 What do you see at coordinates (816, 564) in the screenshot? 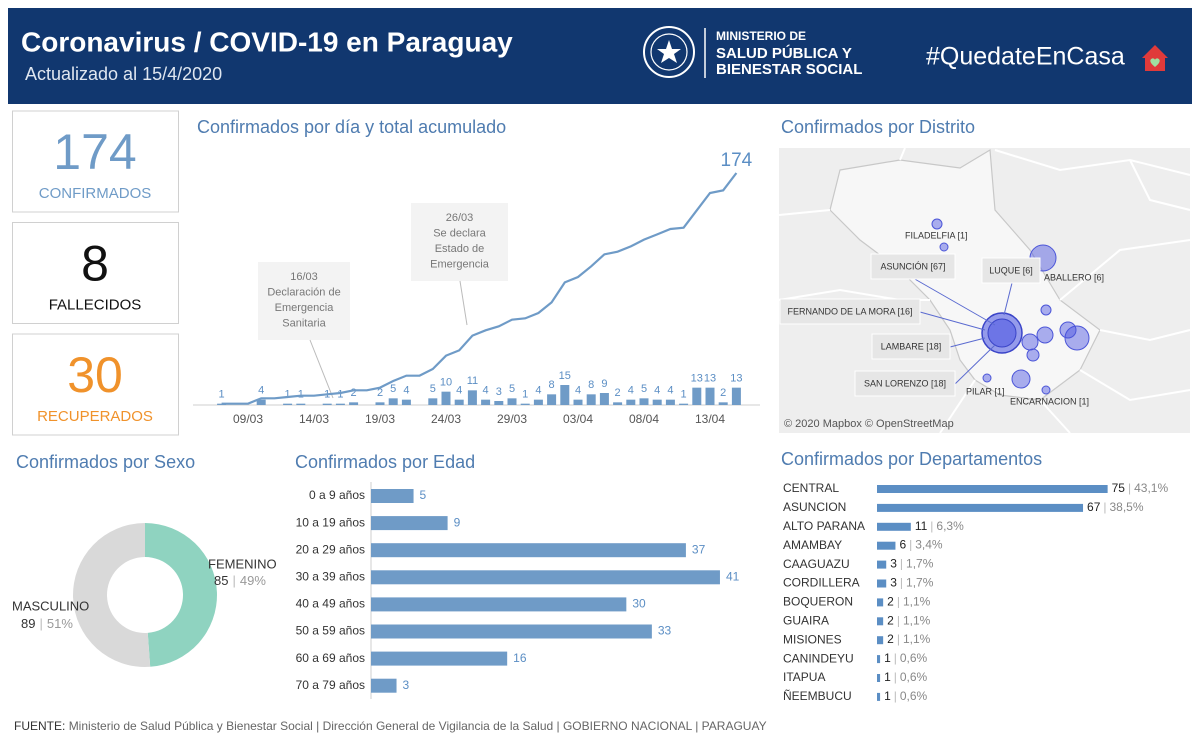
I see `y-tick-label: CAAGUAZU` at bounding box center [816, 564].